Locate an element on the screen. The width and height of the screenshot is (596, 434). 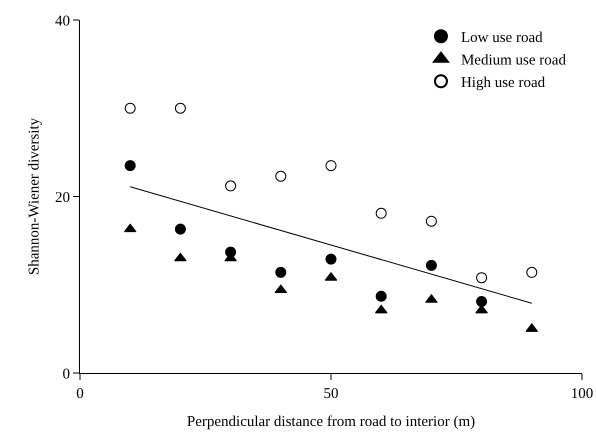
legend-label: Low use road is located at coordinates (502, 38).